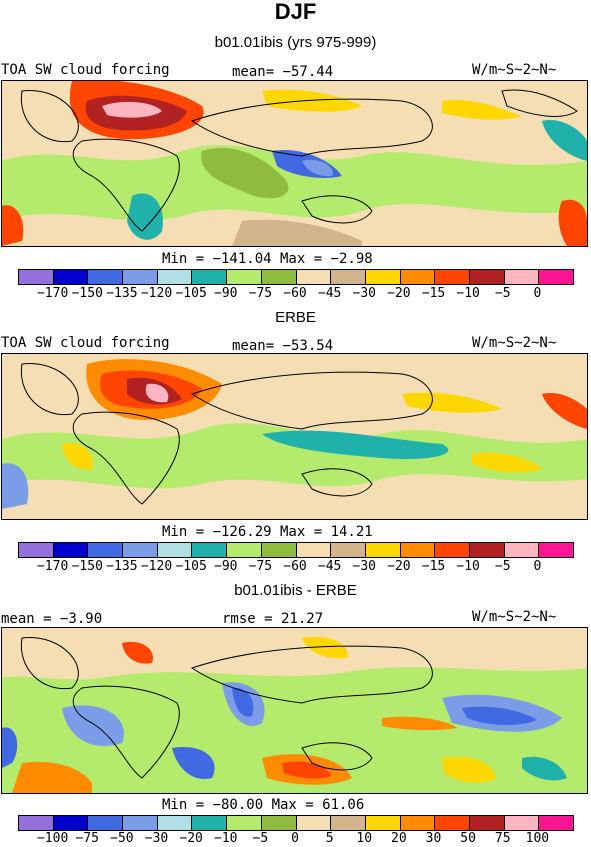 This screenshot has height=847, width=591. I want to click on colorbar-tick-label: 50, so click(468, 838).